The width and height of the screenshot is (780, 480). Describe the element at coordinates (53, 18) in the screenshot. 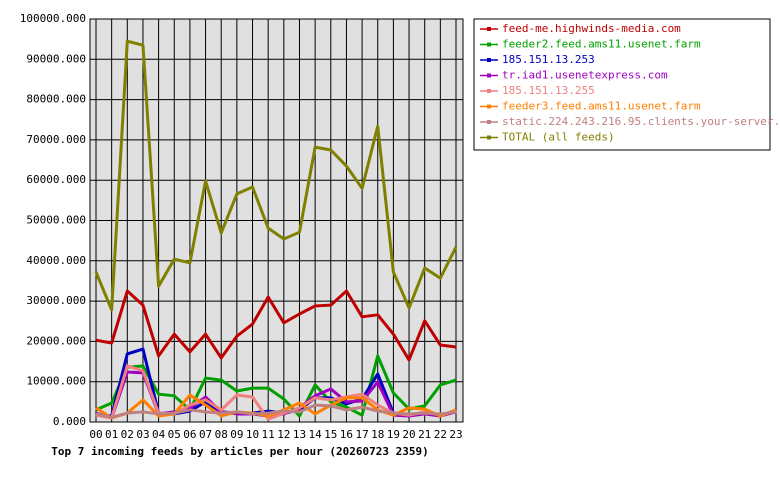

I see `y-tick-label: 100000.000` at that location.